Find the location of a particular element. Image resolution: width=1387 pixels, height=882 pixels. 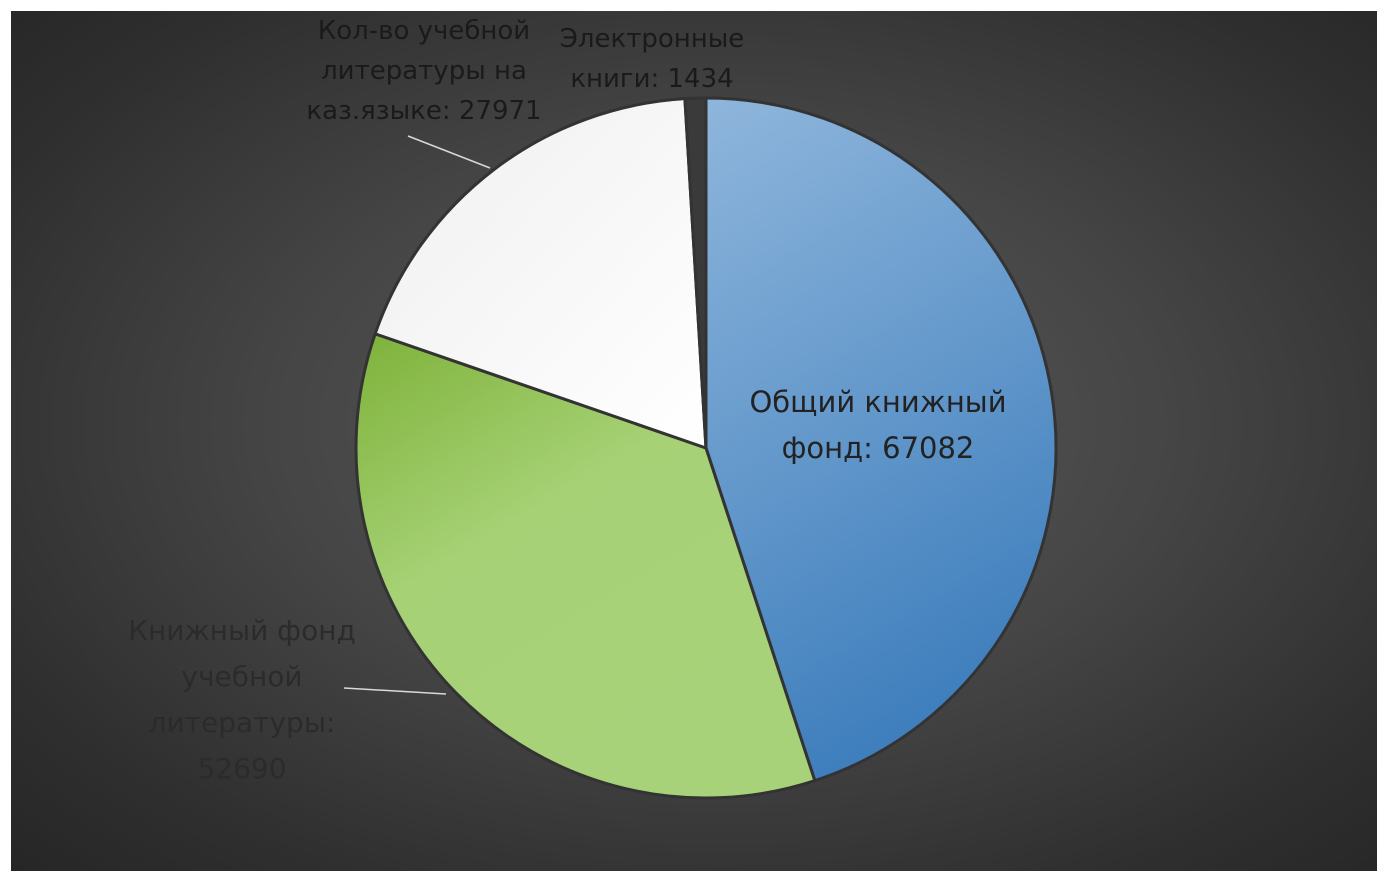

label-general-fund: Общий книжный фонд: 67082 is located at coordinates (877, 425).